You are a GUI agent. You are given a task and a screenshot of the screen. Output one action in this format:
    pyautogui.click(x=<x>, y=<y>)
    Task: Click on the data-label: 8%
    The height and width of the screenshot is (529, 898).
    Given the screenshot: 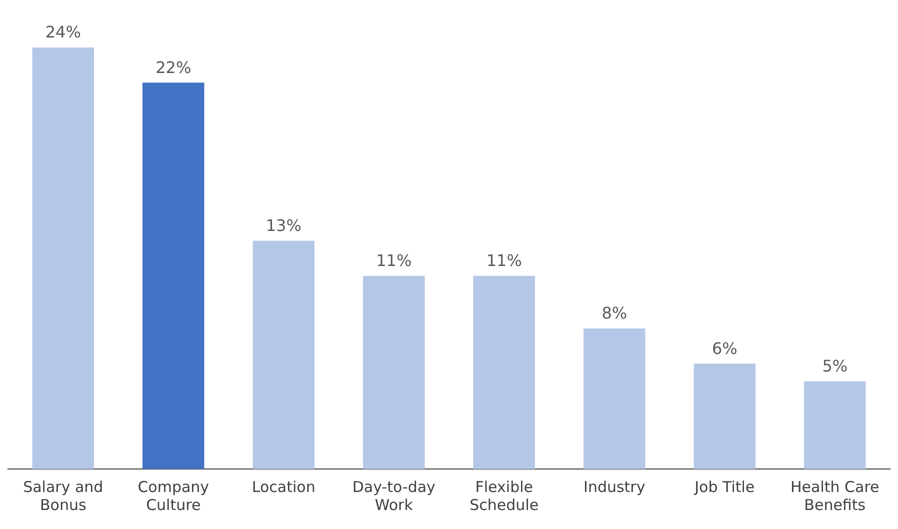 What is the action you would take?
    pyautogui.click(x=615, y=313)
    